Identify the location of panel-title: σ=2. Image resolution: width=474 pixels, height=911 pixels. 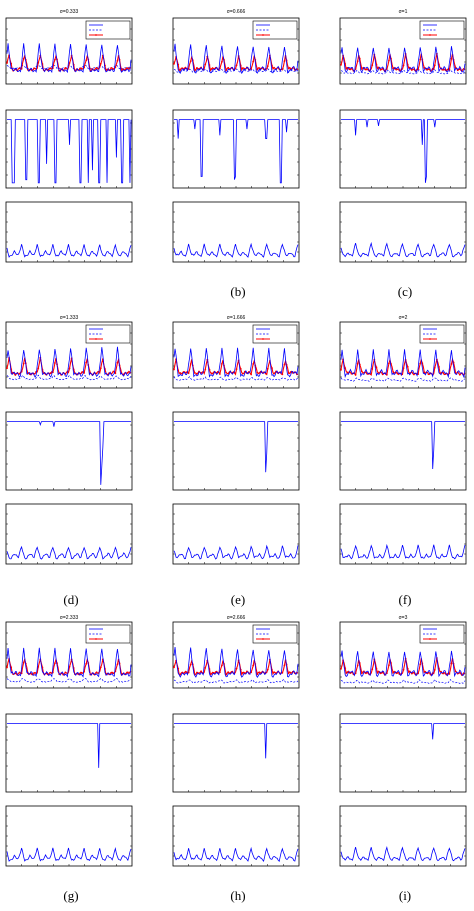
(403, 318).